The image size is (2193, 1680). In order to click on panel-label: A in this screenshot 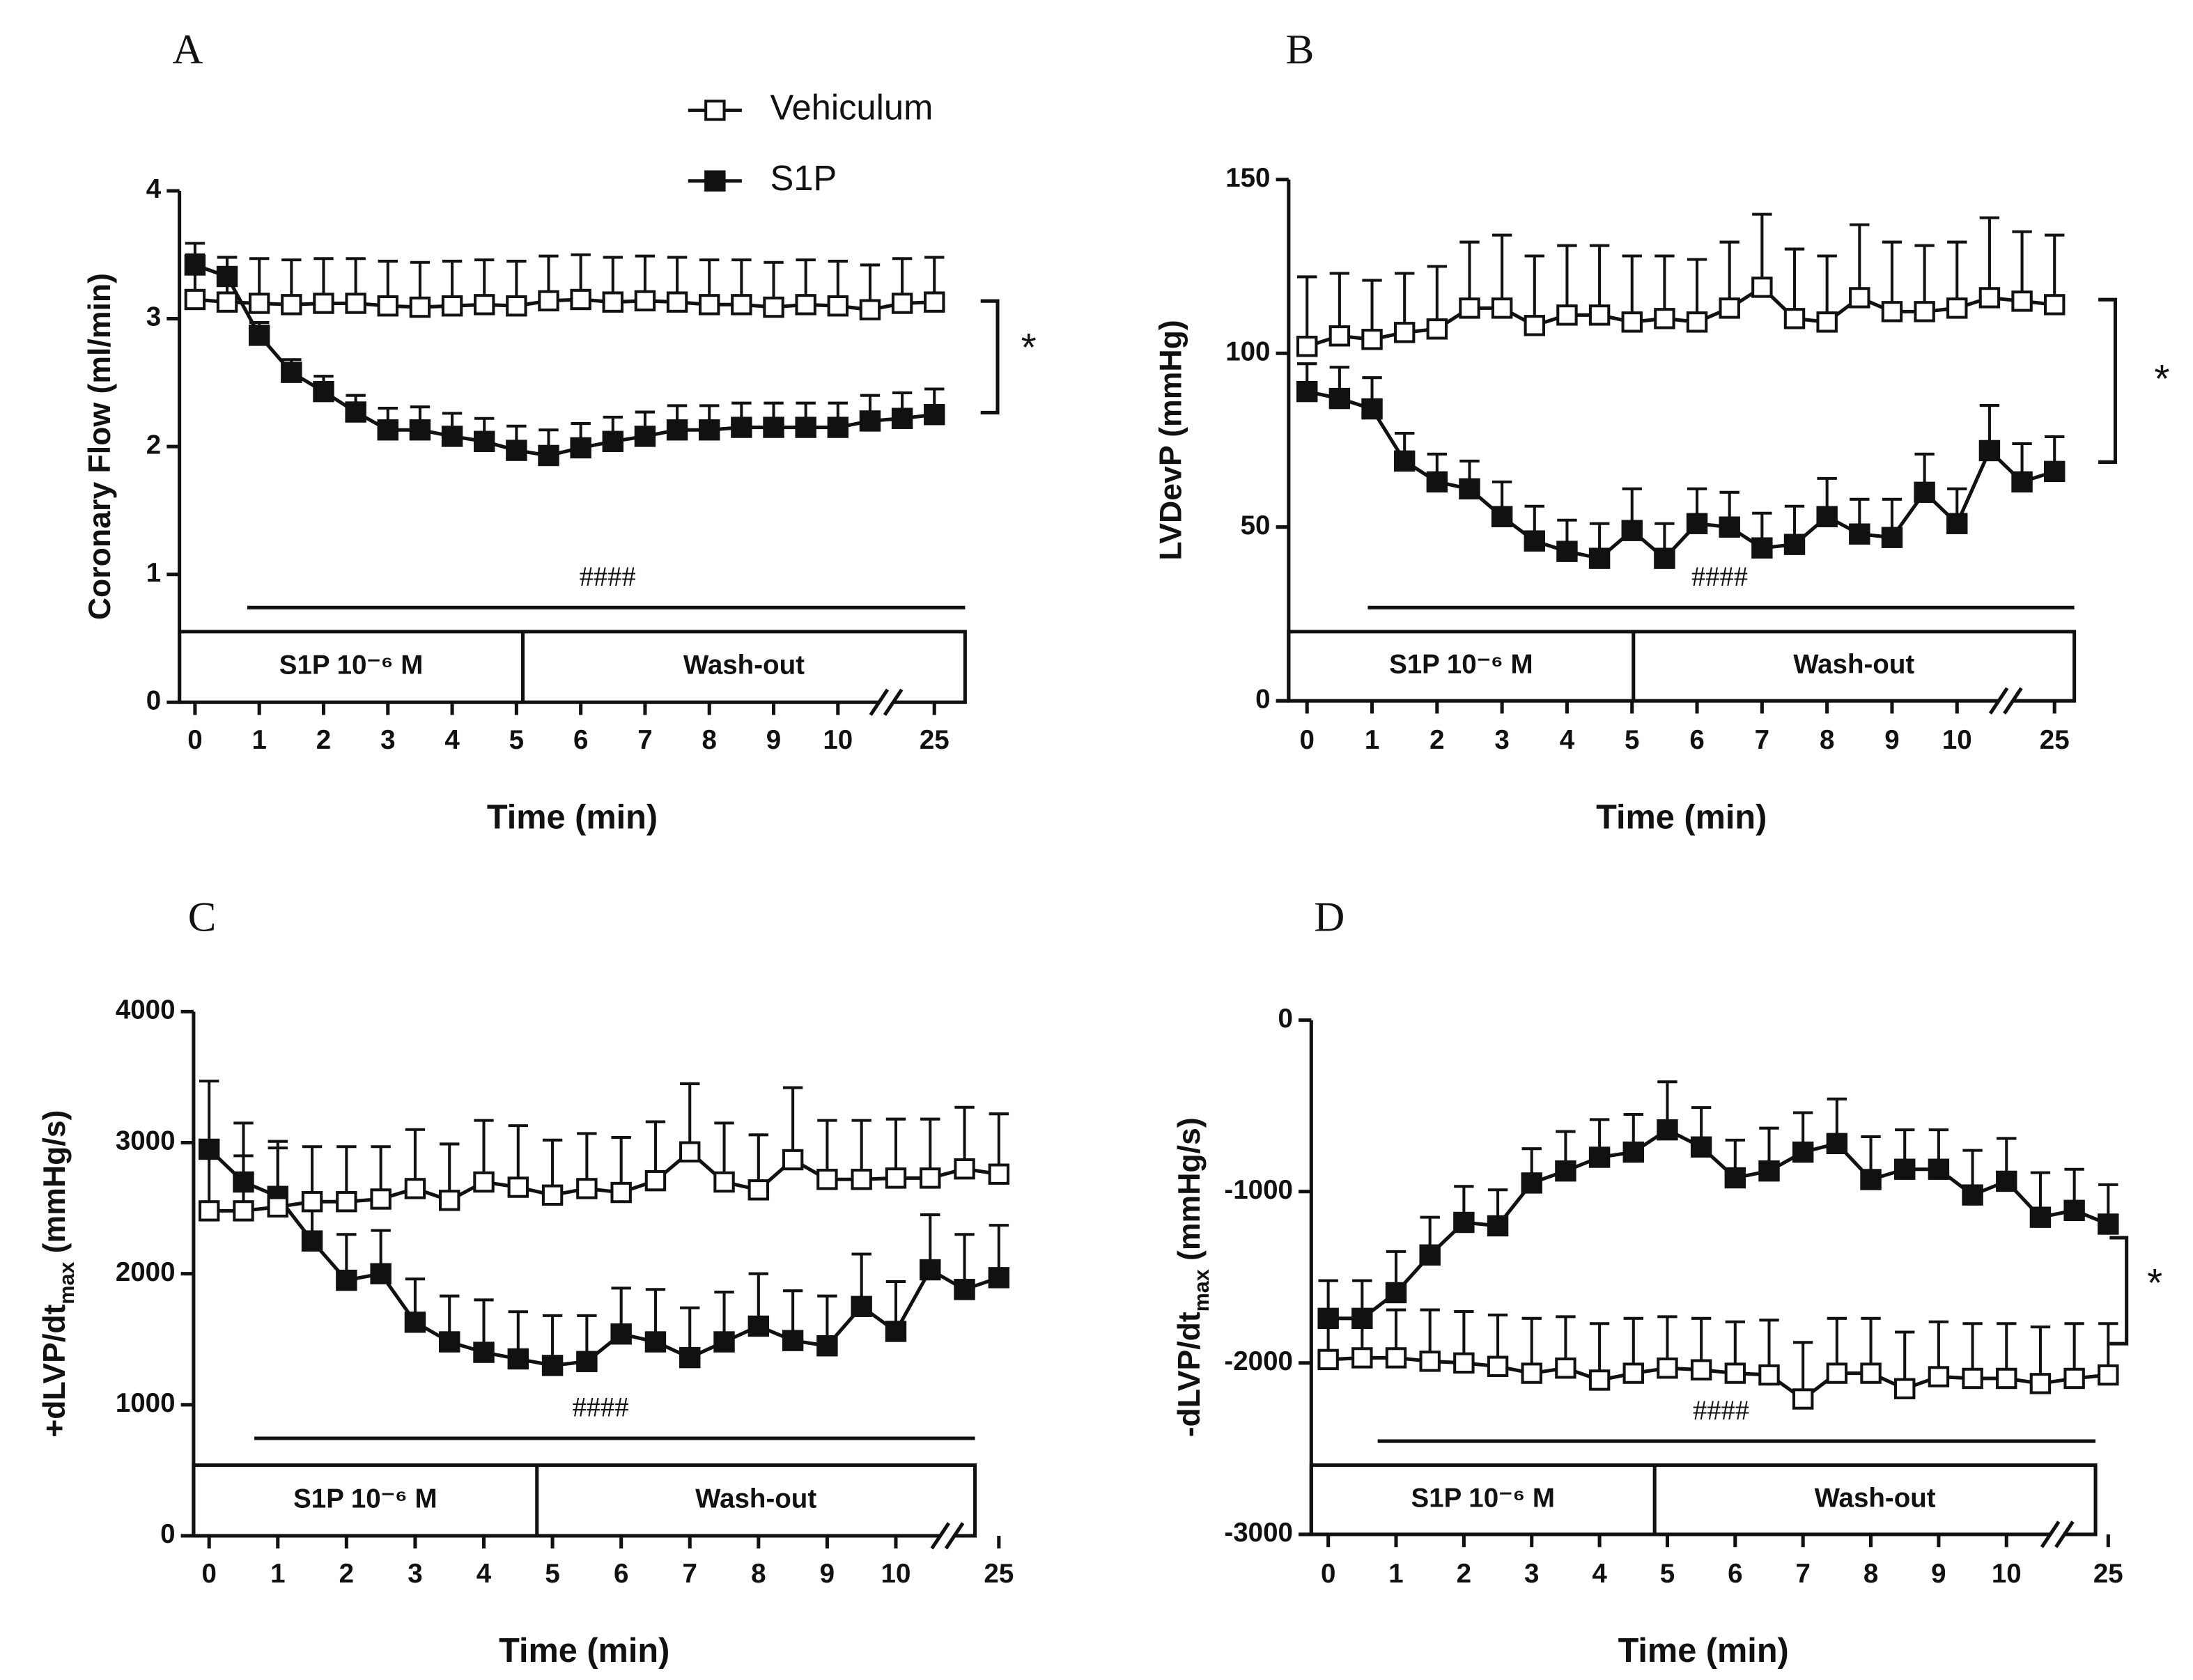, I will do `click(187, 50)`.